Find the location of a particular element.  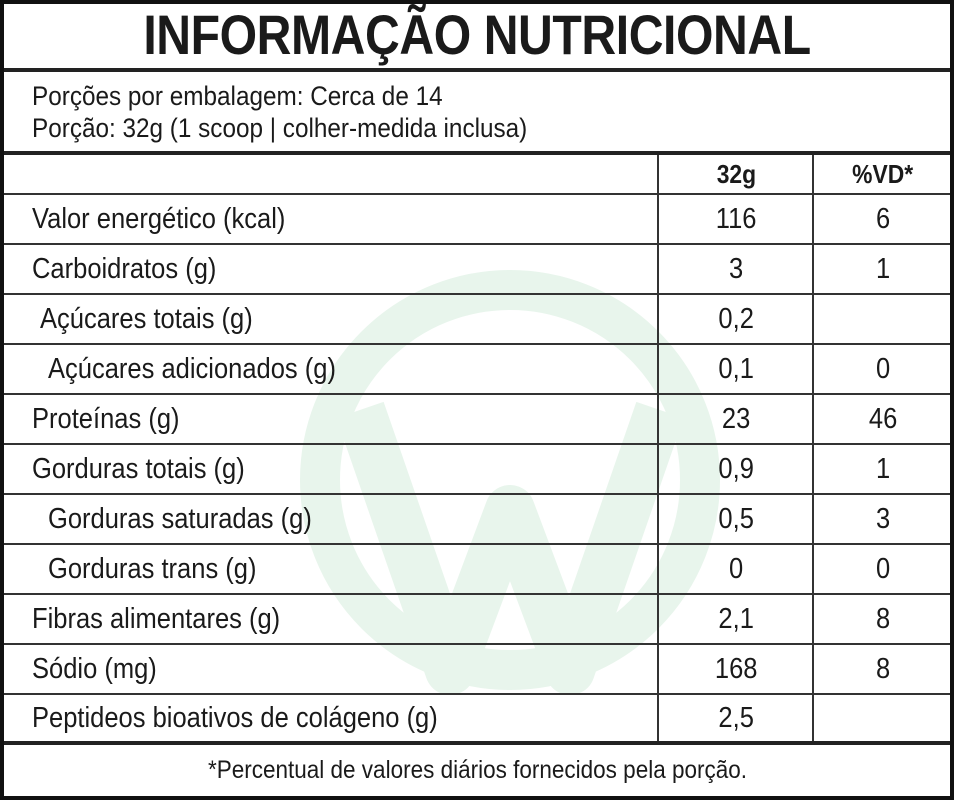

table-row: Proteínas (g) 23 46 is located at coordinates (477, 420).